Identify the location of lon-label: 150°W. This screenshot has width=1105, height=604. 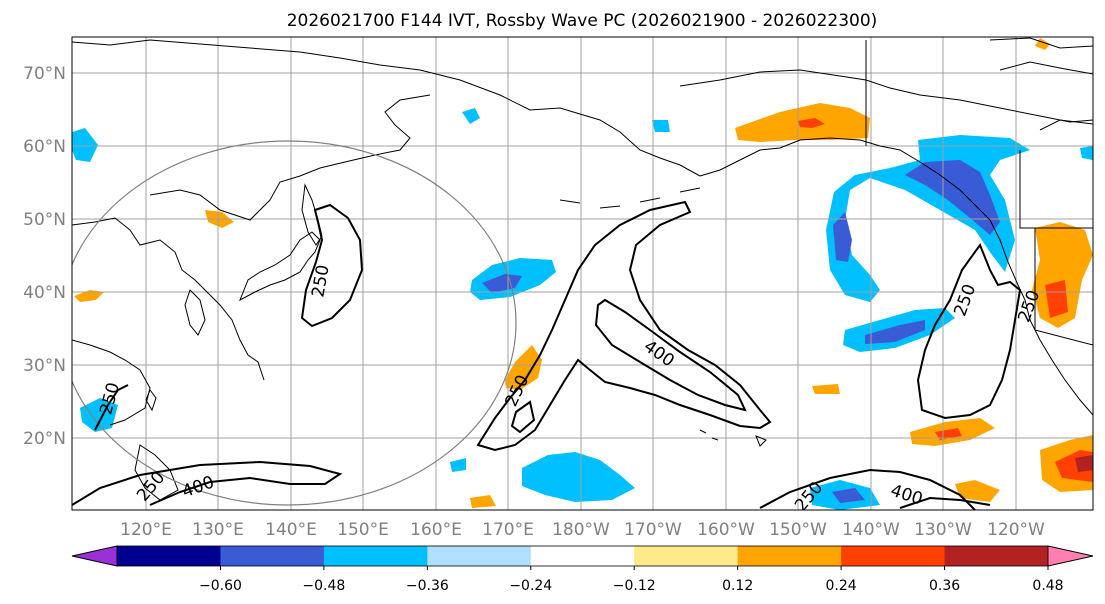
(798, 530).